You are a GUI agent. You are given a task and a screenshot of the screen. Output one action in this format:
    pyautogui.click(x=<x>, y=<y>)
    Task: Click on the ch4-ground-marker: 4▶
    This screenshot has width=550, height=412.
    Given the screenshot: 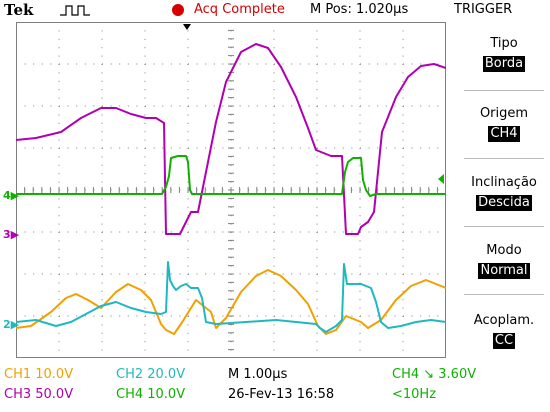 What is the action you would take?
    pyautogui.click(x=11, y=195)
    